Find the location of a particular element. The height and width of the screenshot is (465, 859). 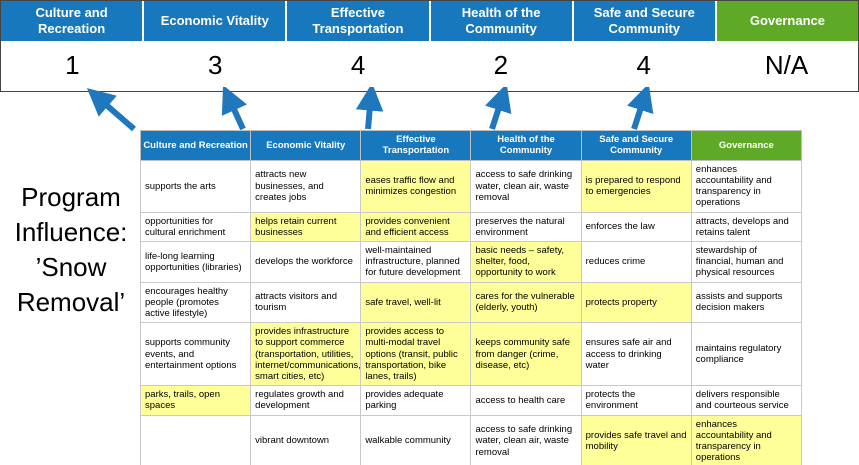

table-cell: attracts visitors and tourism is located at coordinates (306, 302).